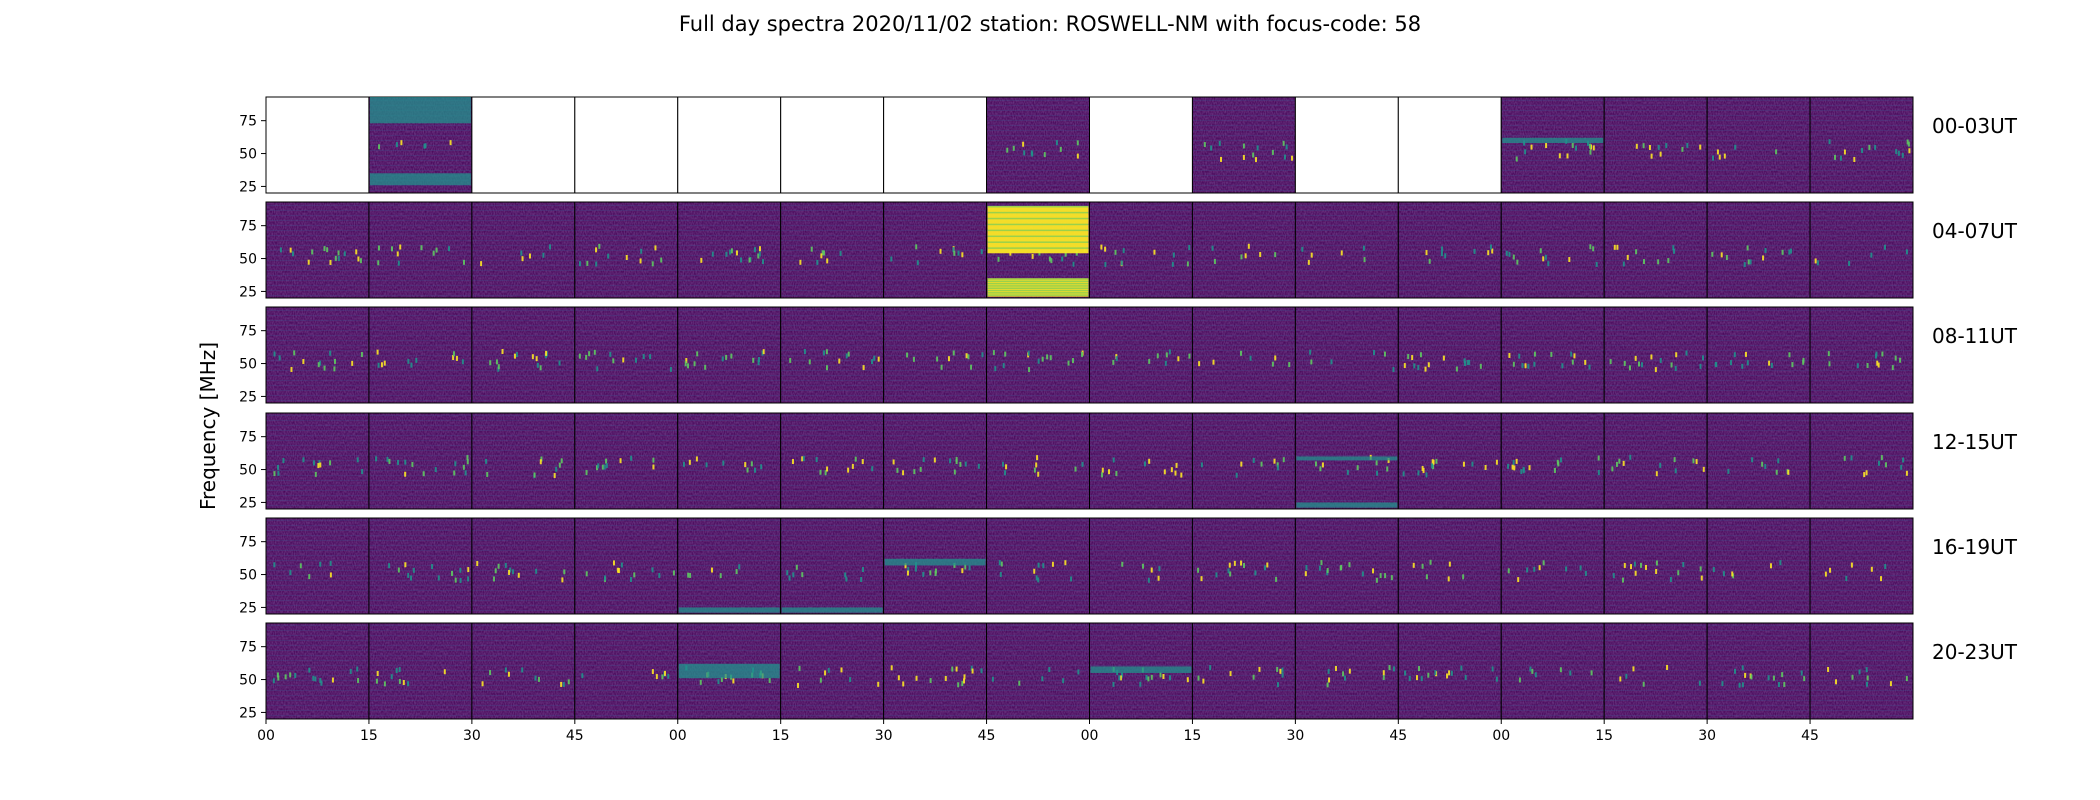  What do you see at coordinates (1501, 736) in the screenshot?
I see `x-tick-label: 00` at bounding box center [1501, 736].